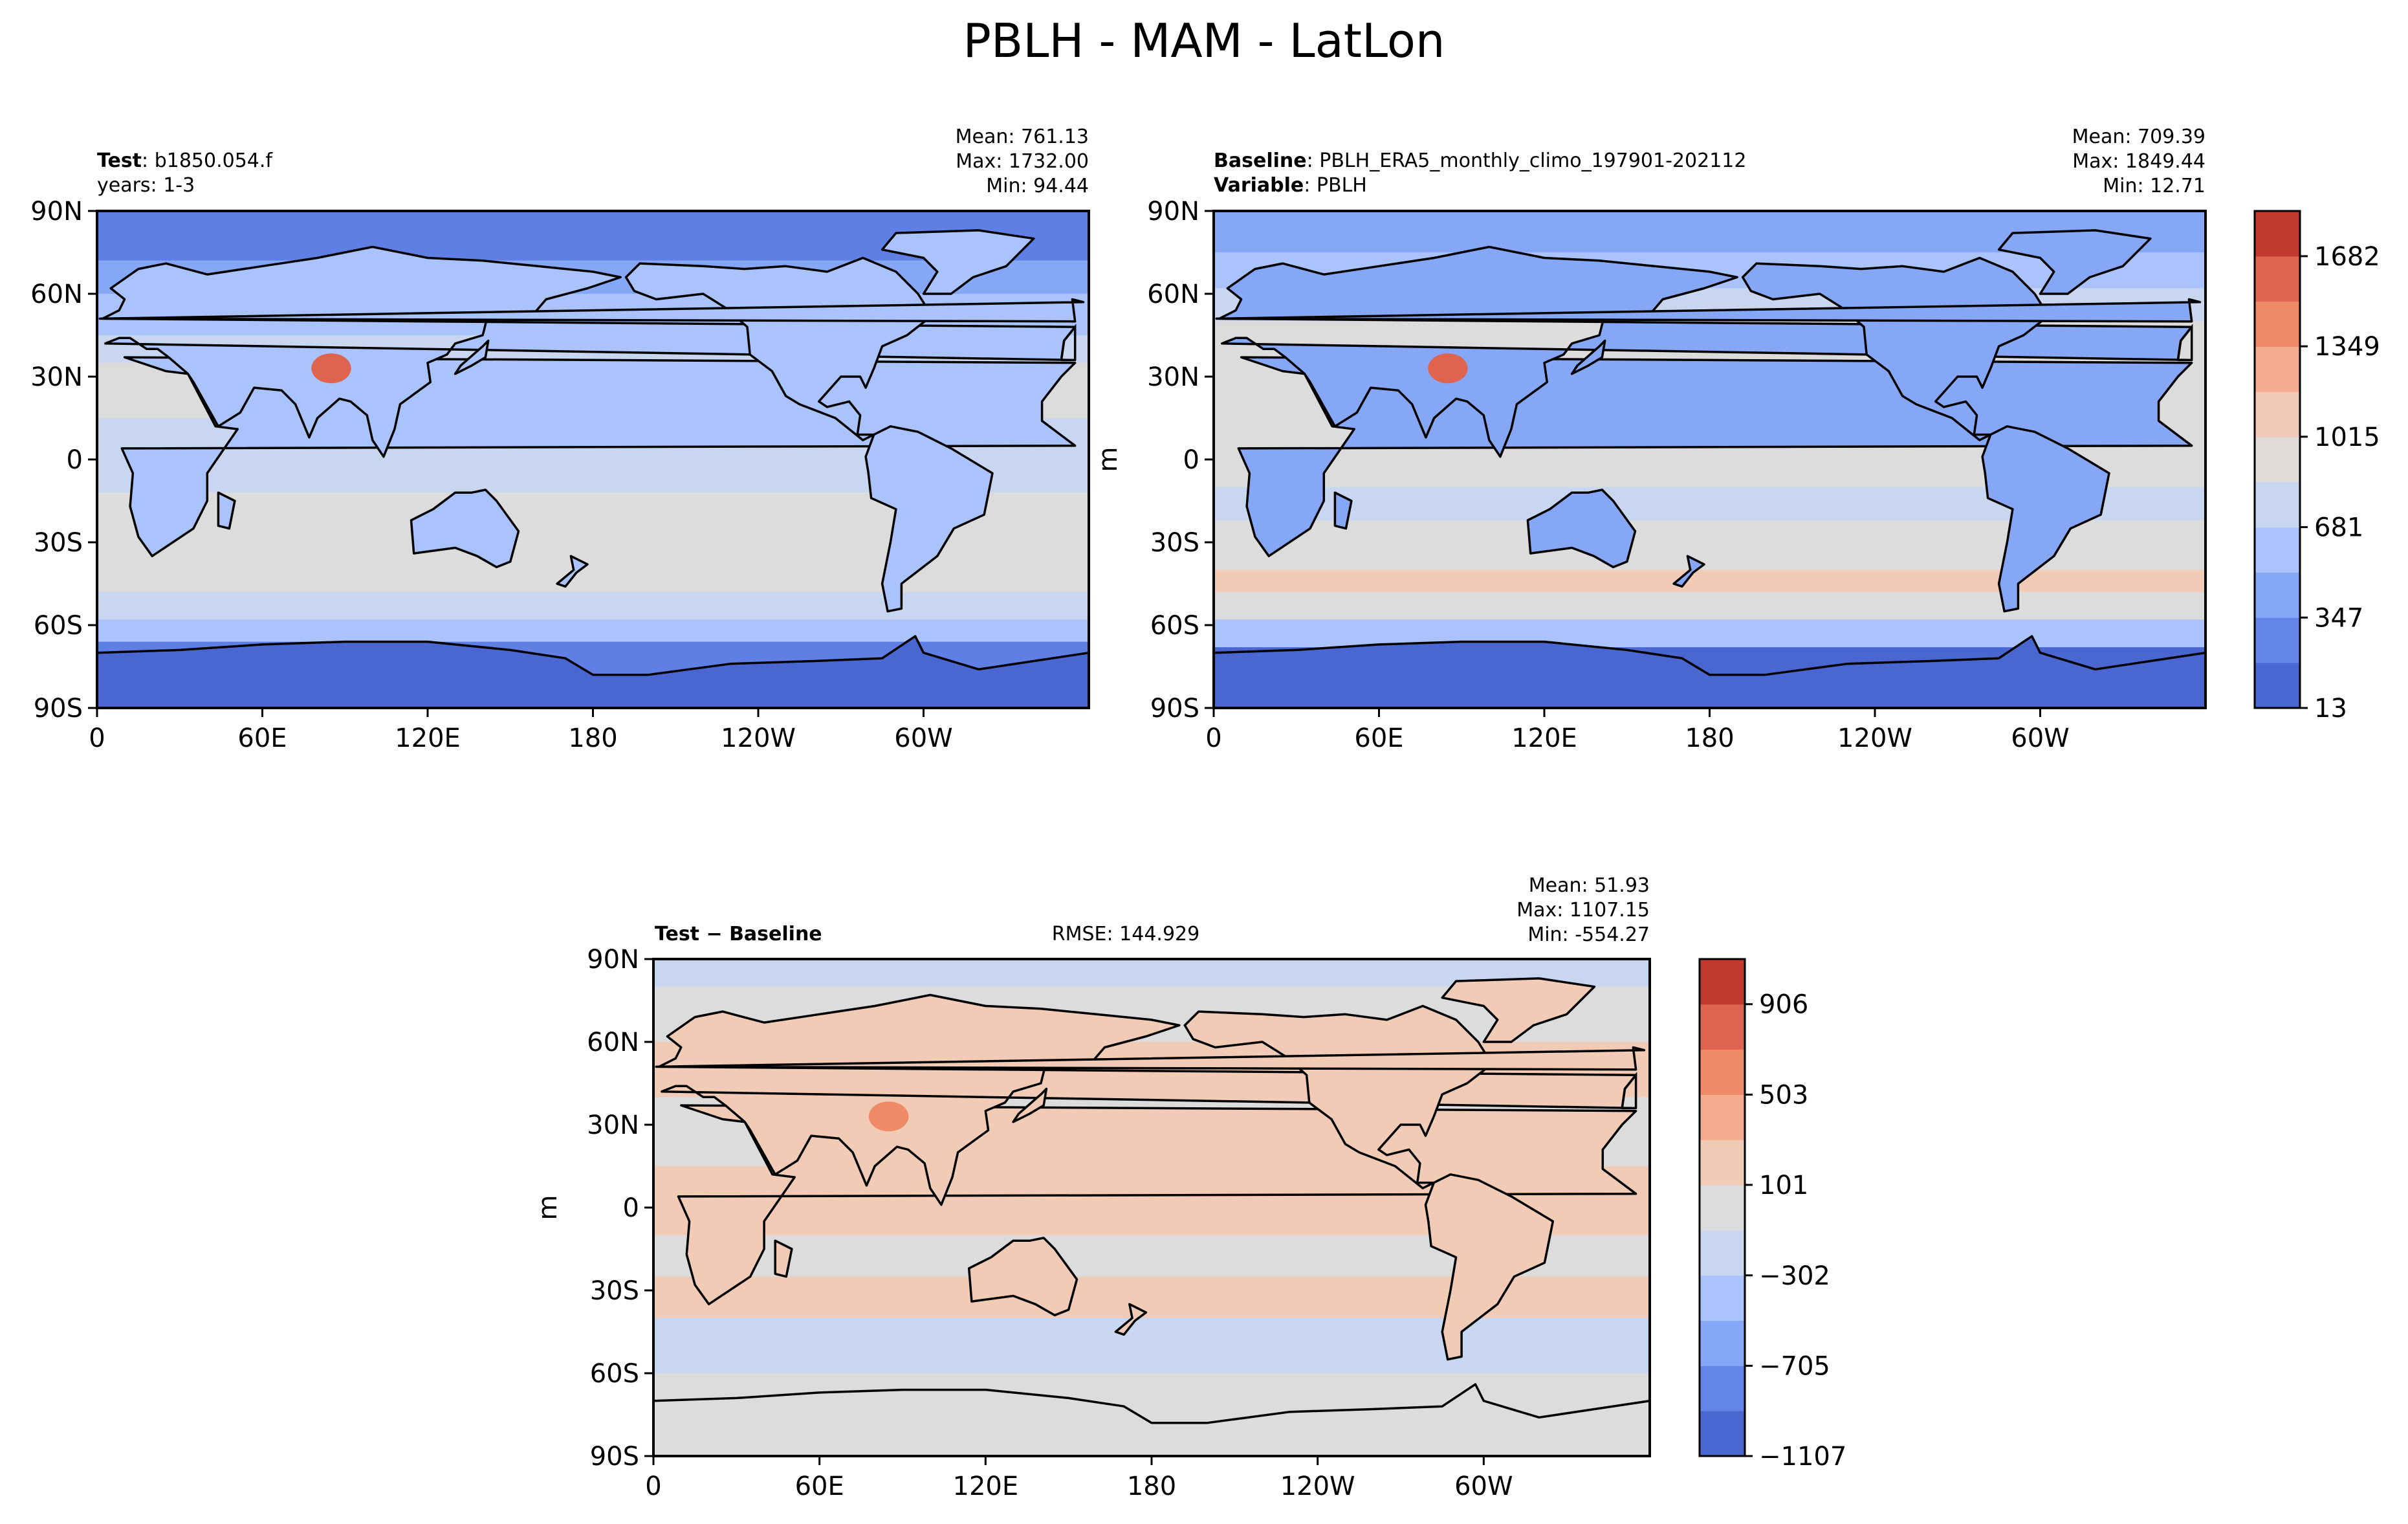 This screenshot has width=2408, height=1524. What do you see at coordinates (1710, 459) in the screenshot?
I see `map-panel-baseline` at bounding box center [1710, 459].